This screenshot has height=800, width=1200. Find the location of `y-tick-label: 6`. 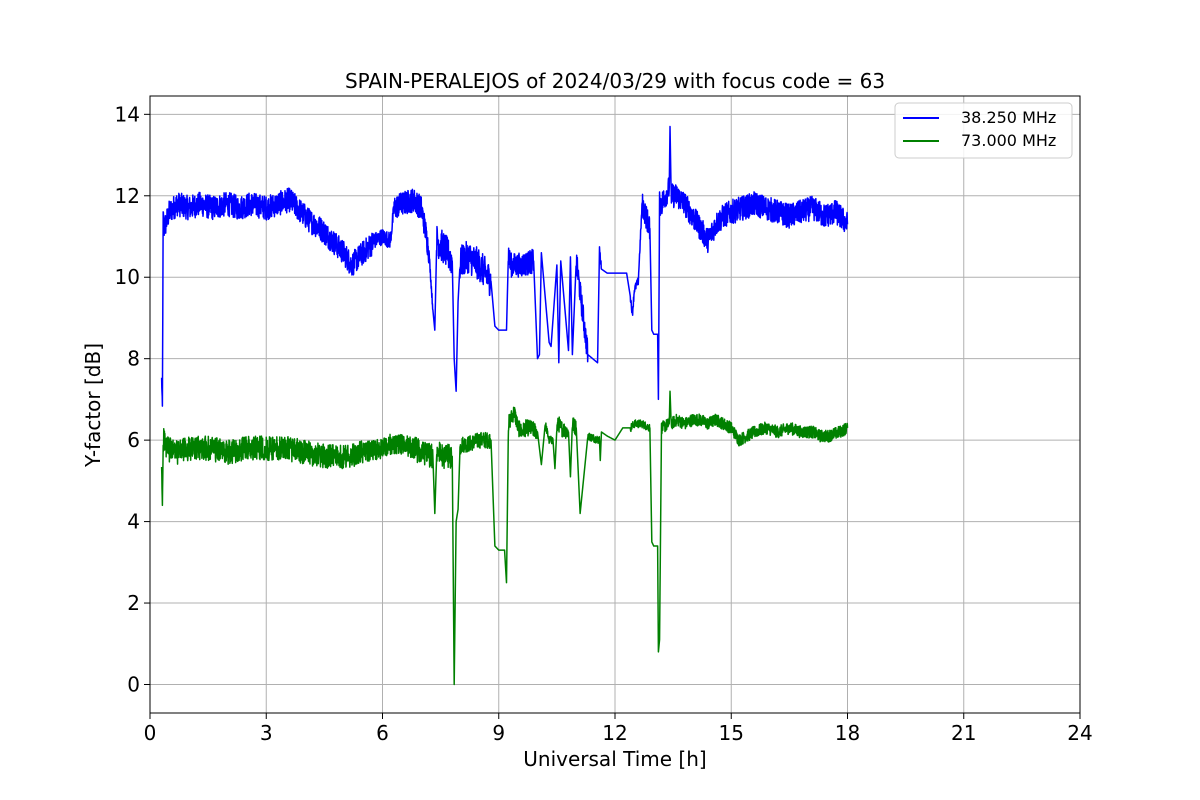

y-tick-label: 6 is located at coordinates (133, 440).